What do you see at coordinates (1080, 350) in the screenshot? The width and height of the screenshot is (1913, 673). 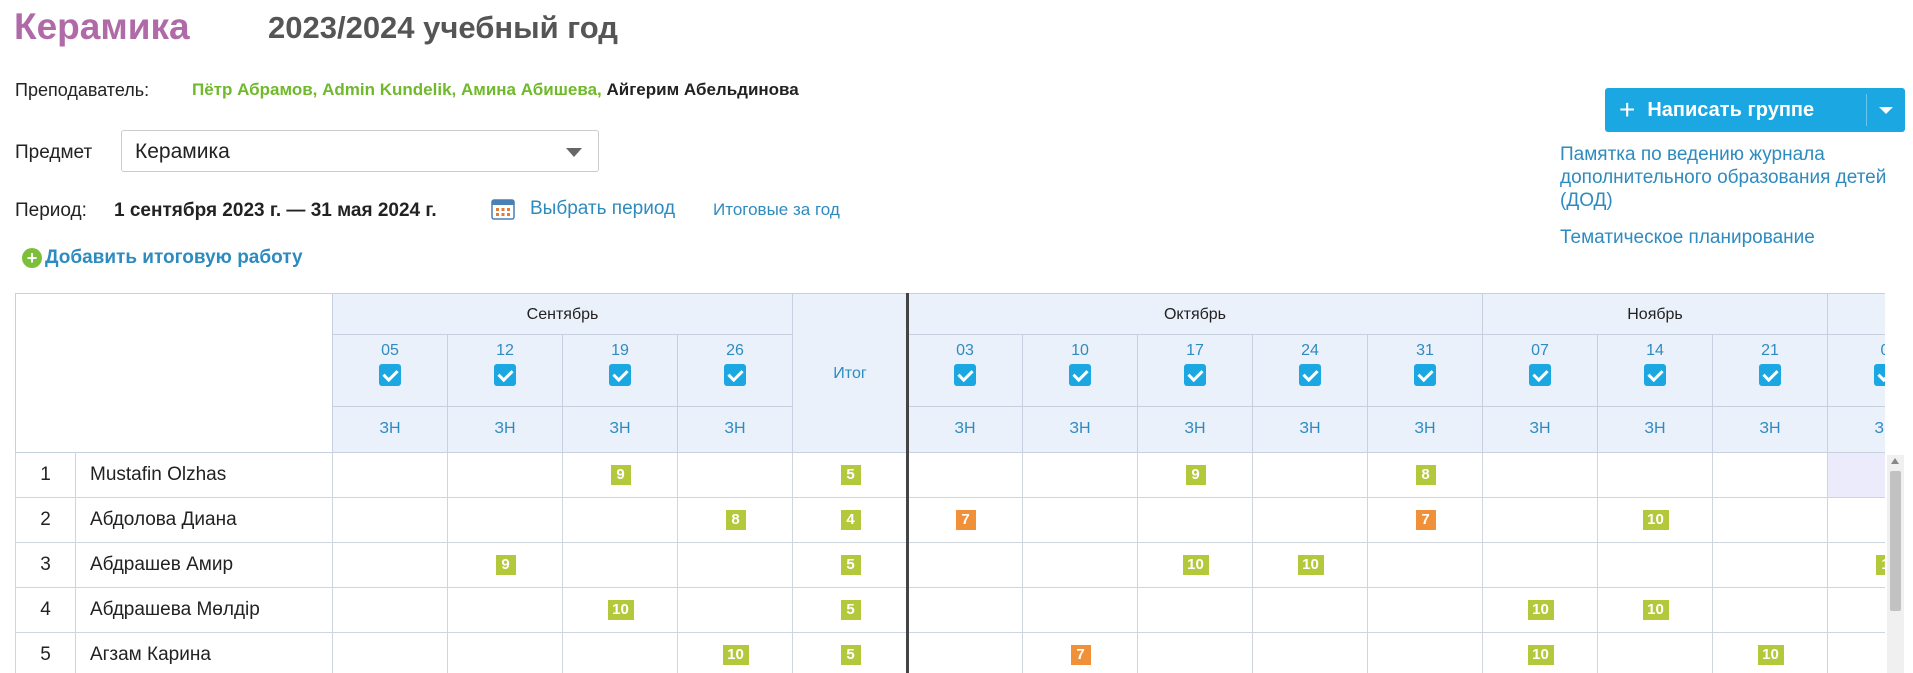 I see `lesson-date: 10` at bounding box center [1080, 350].